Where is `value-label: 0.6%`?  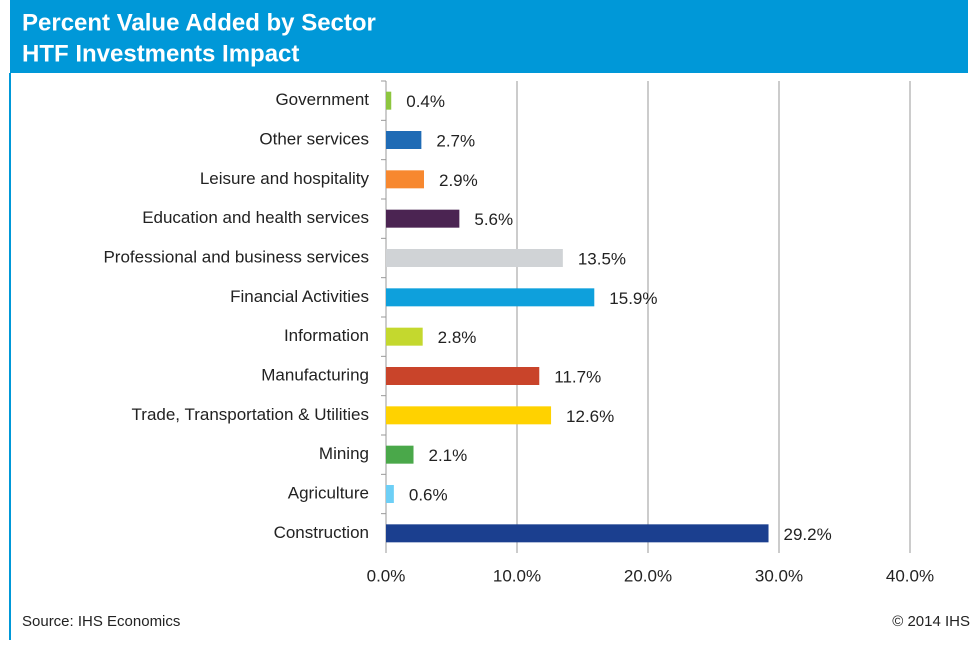
value-label: 0.6% is located at coordinates (428, 494).